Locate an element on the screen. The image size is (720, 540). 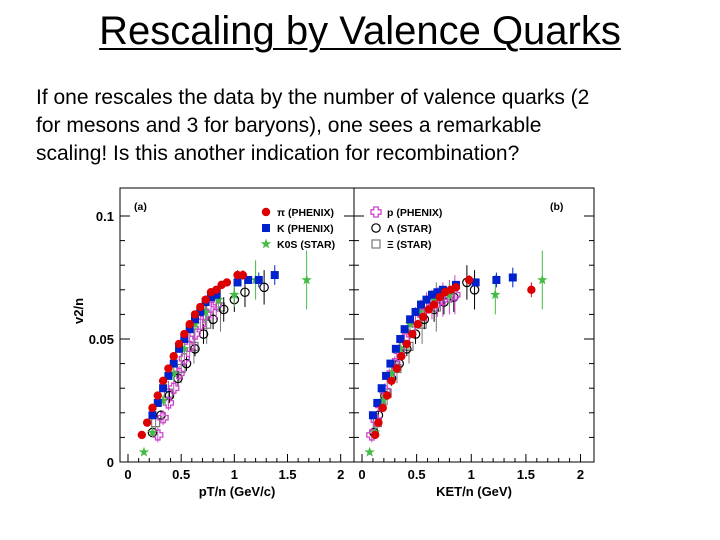
panel-label: (b) is located at coordinates (556, 207).